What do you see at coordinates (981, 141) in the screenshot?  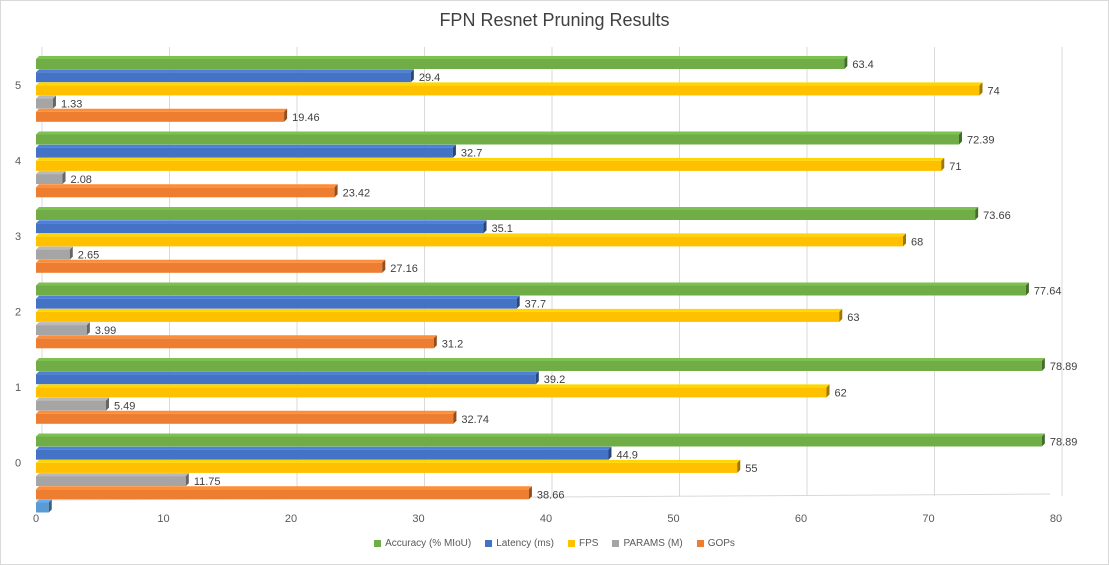 I see `data-label: 72.39` at bounding box center [981, 141].